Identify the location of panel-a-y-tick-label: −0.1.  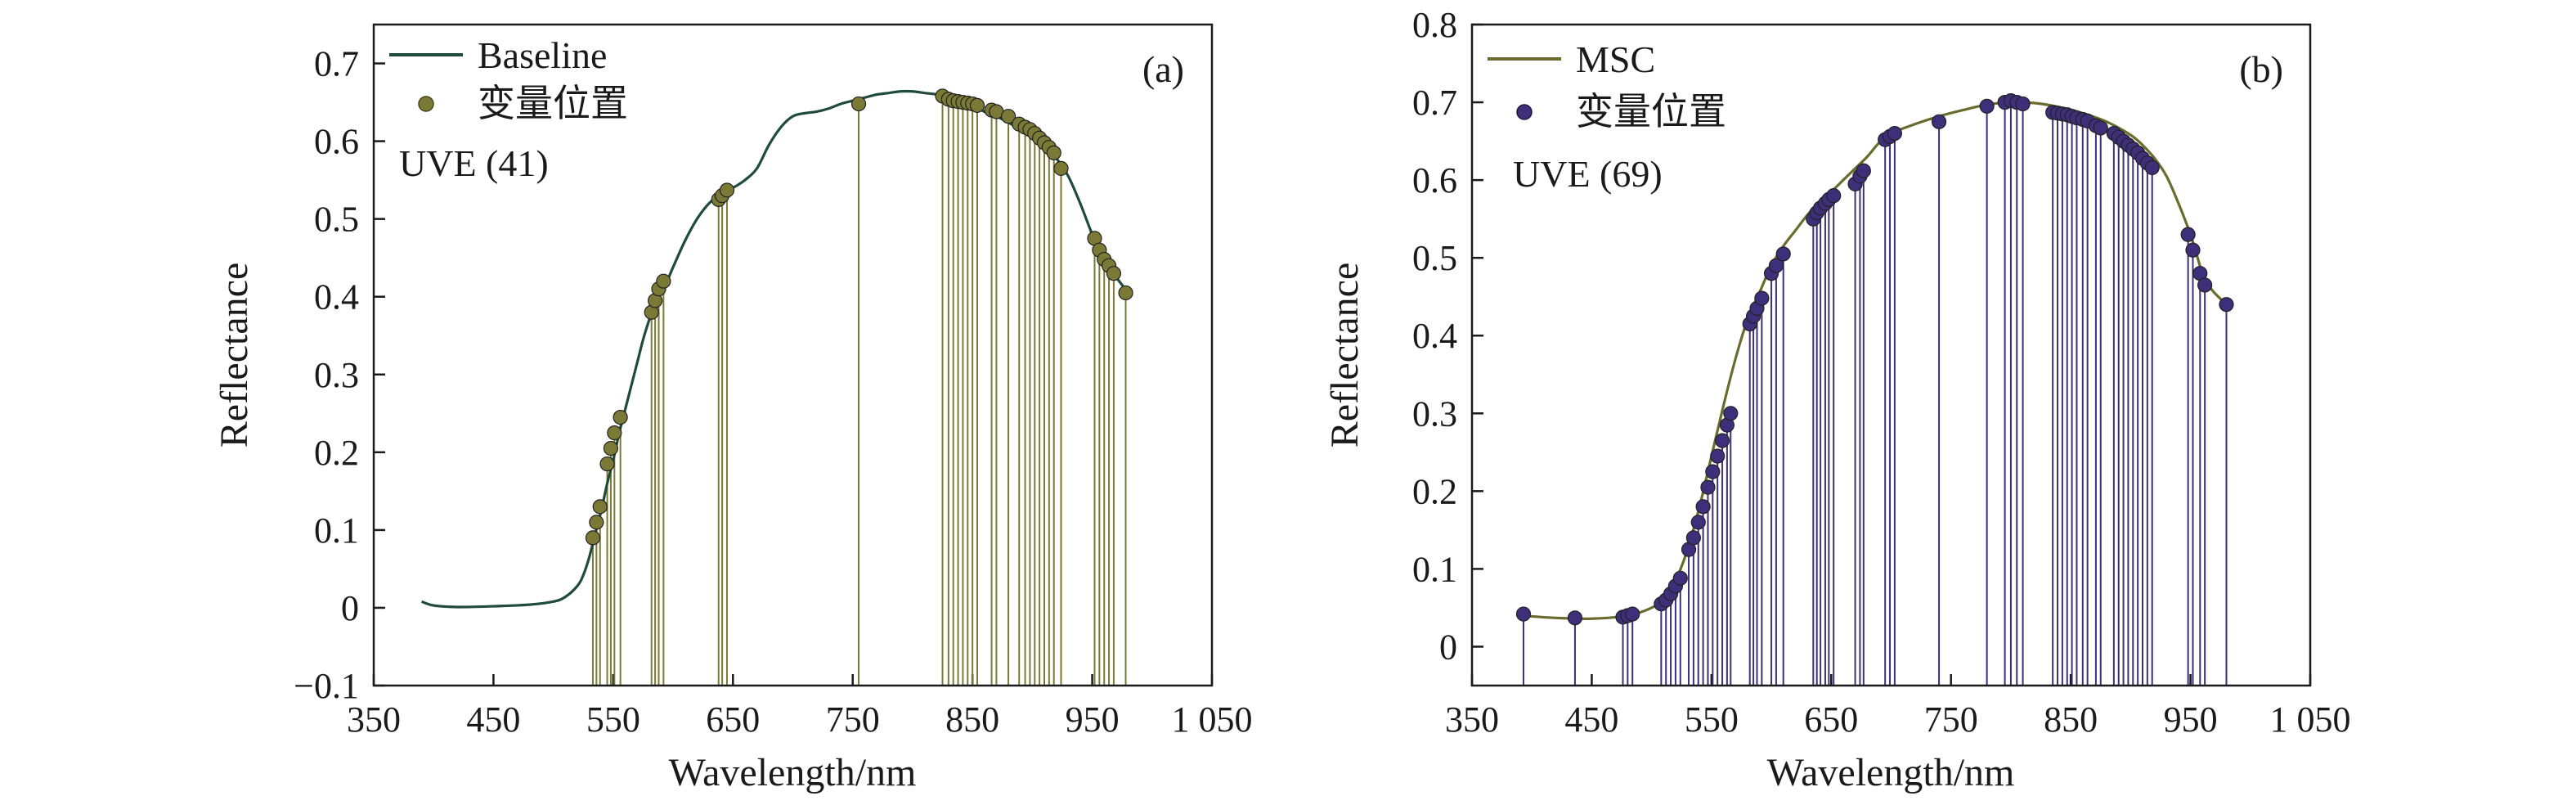
(327, 686).